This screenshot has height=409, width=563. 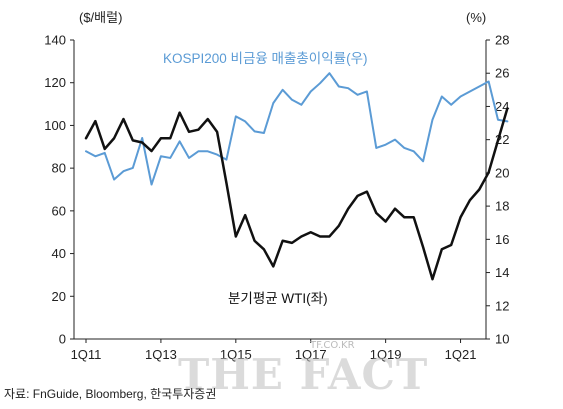 What do you see at coordinates (59, 296) in the screenshot?
I see `left-tick-label: 20` at bounding box center [59, 296].